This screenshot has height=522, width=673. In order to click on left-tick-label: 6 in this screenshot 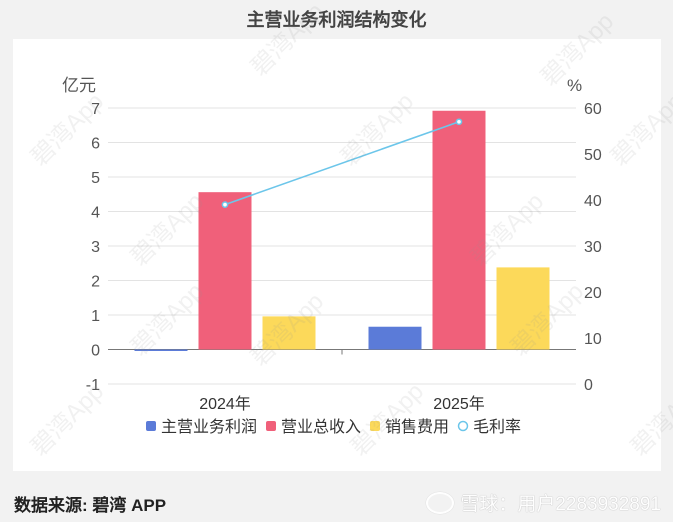, I will do `click(95, 144)`.